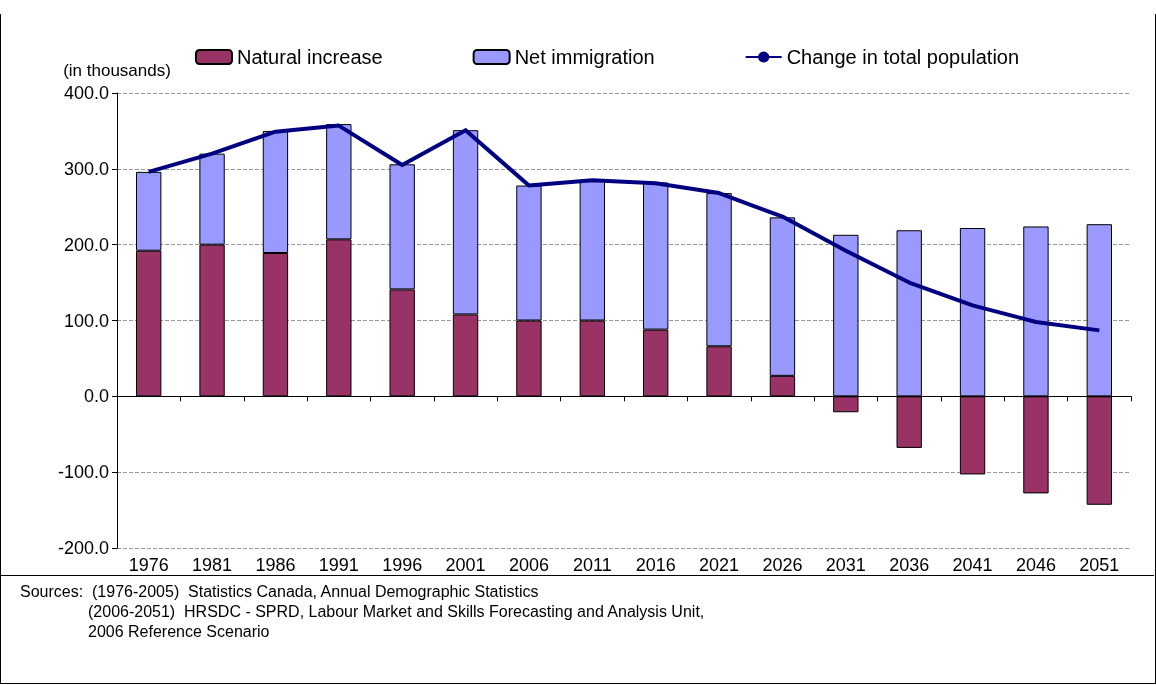  Describe the element at coordinates (117, 70) in the screenshot. I see `y-axis-title: (in thousands)` at that location.